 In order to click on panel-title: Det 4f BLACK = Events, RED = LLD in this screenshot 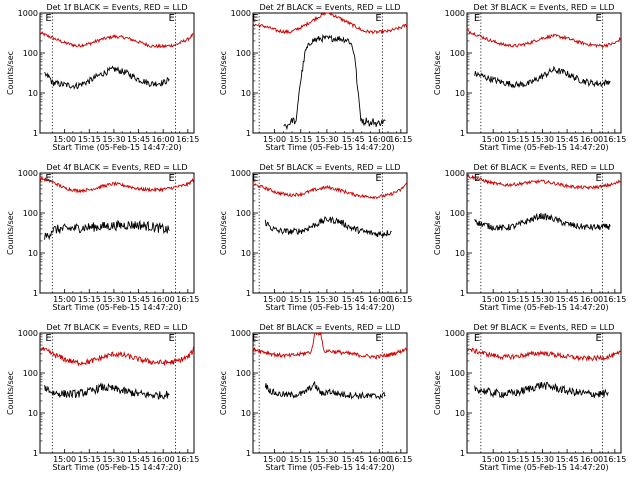, I will do `click(116, 167)`.